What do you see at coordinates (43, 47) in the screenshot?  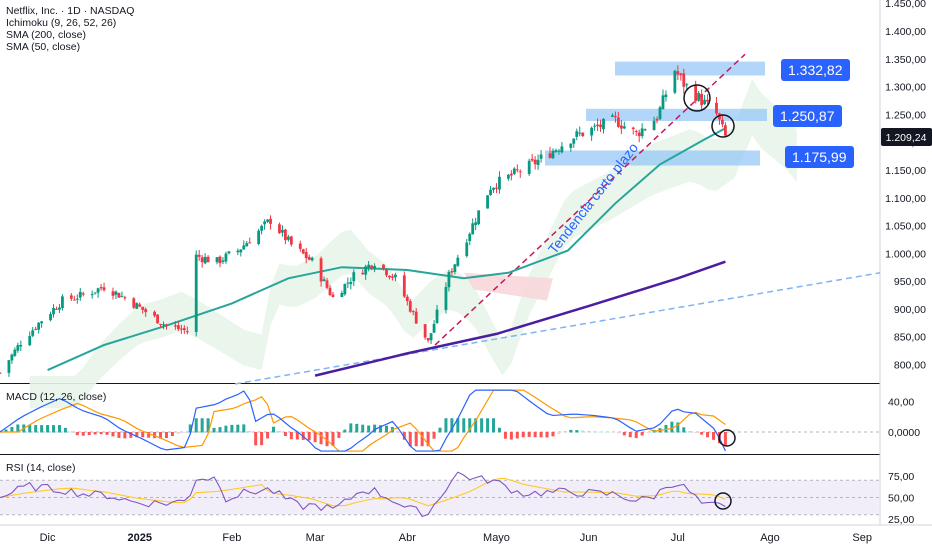 I see `indicator-sma50: SMA (50, close)` at bounding box center [43, 47].